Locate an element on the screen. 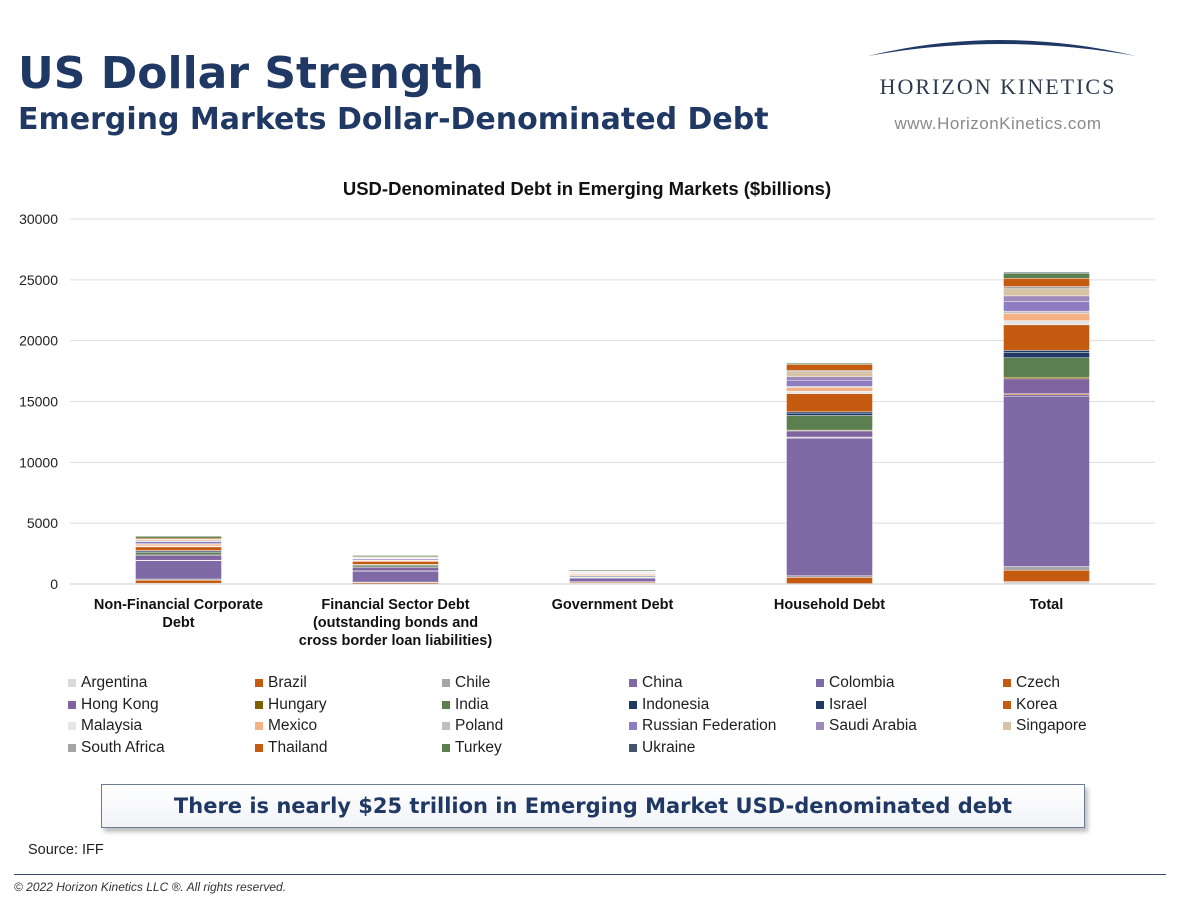  legend-entry: Czech is located at coordinates (1090, 683).